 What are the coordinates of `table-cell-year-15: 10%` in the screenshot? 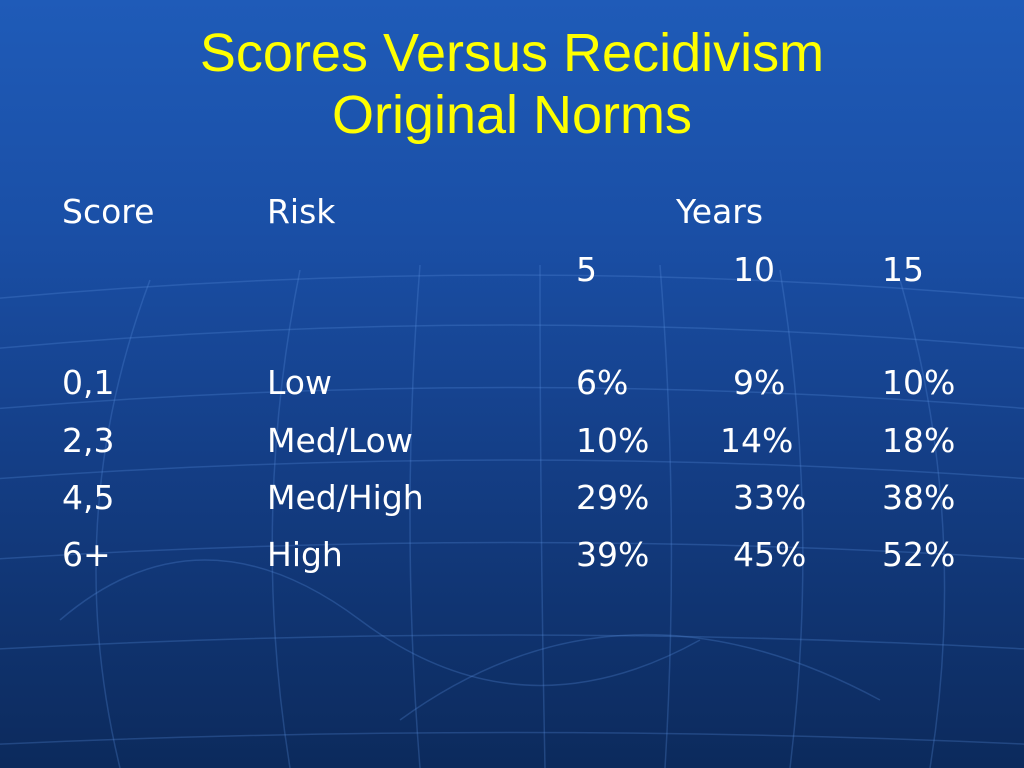 It's located at (919, 382).